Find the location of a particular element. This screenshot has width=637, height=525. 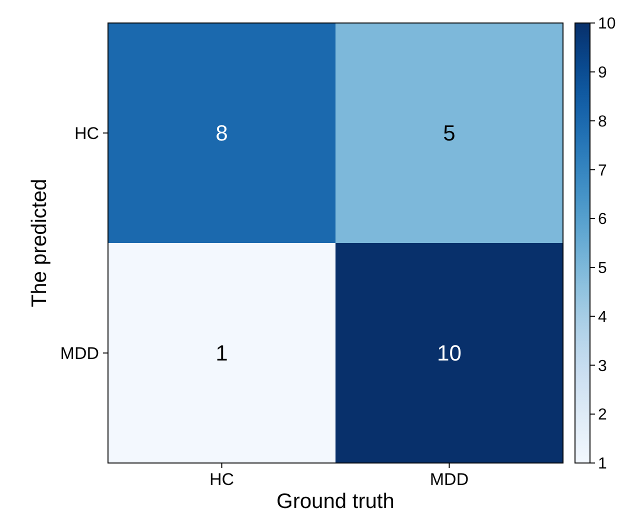

color-bar-label: 3 is located at coordinates (602, 366).